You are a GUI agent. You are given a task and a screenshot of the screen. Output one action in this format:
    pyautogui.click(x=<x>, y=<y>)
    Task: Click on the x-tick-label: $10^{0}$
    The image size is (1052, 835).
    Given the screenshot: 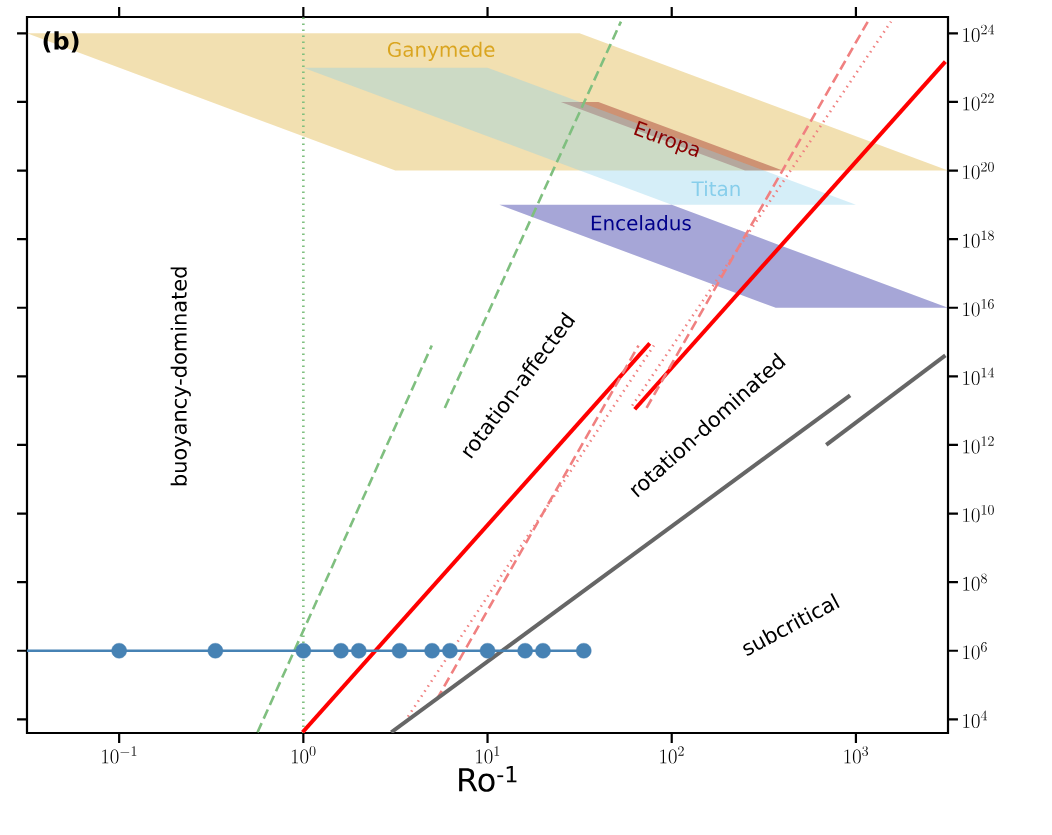 What is the action you would take?
    pyautogui.click(x=303, y=755)
    